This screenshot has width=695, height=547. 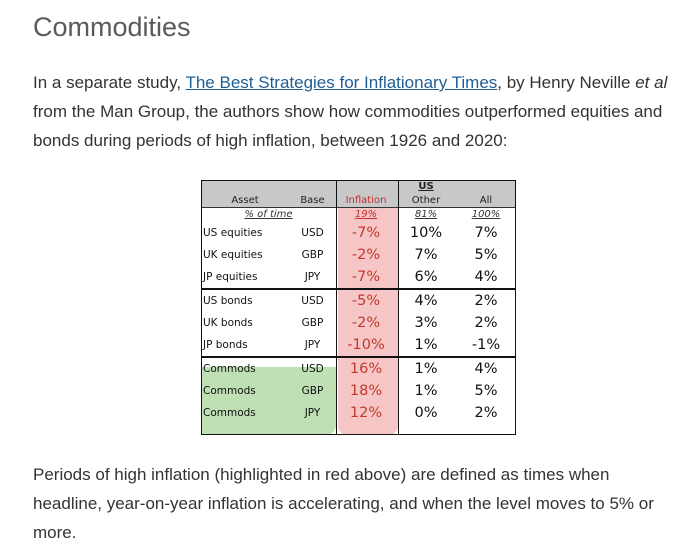 I want to click on asset-cell: US bonds, so click(x=245, y=300).